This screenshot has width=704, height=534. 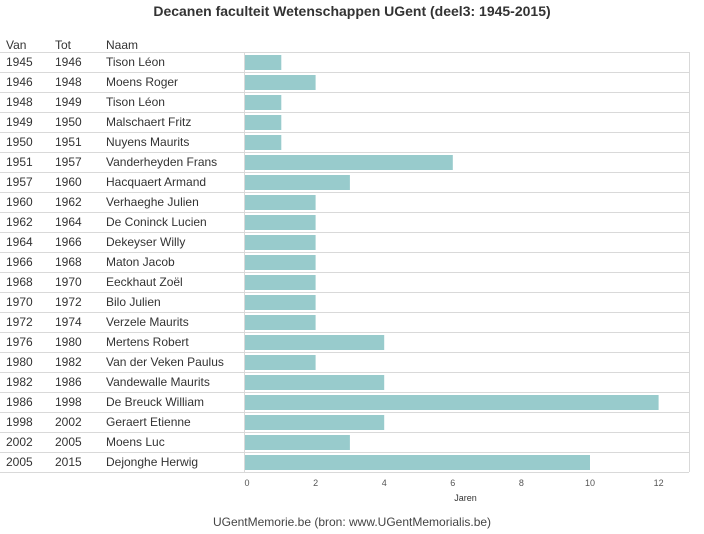 What do you see at coordinates (19, 262) in the screenshot?
I see `row-van: 1966` at bounding box center [19, 262].